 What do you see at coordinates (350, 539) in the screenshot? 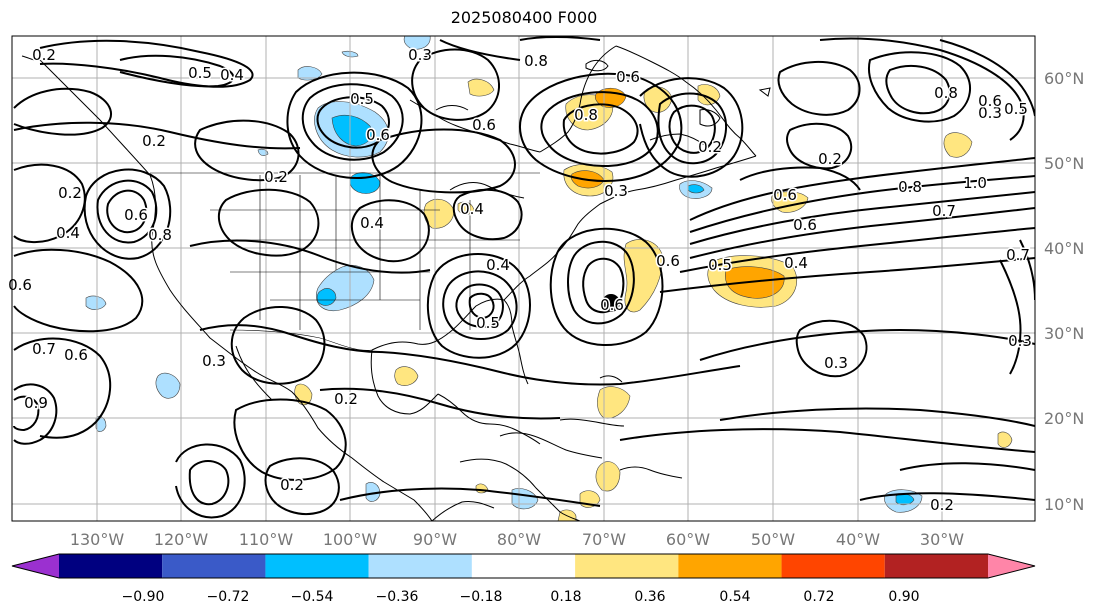
I see `lon-label: 100°W` at bounding box center [350, 539].